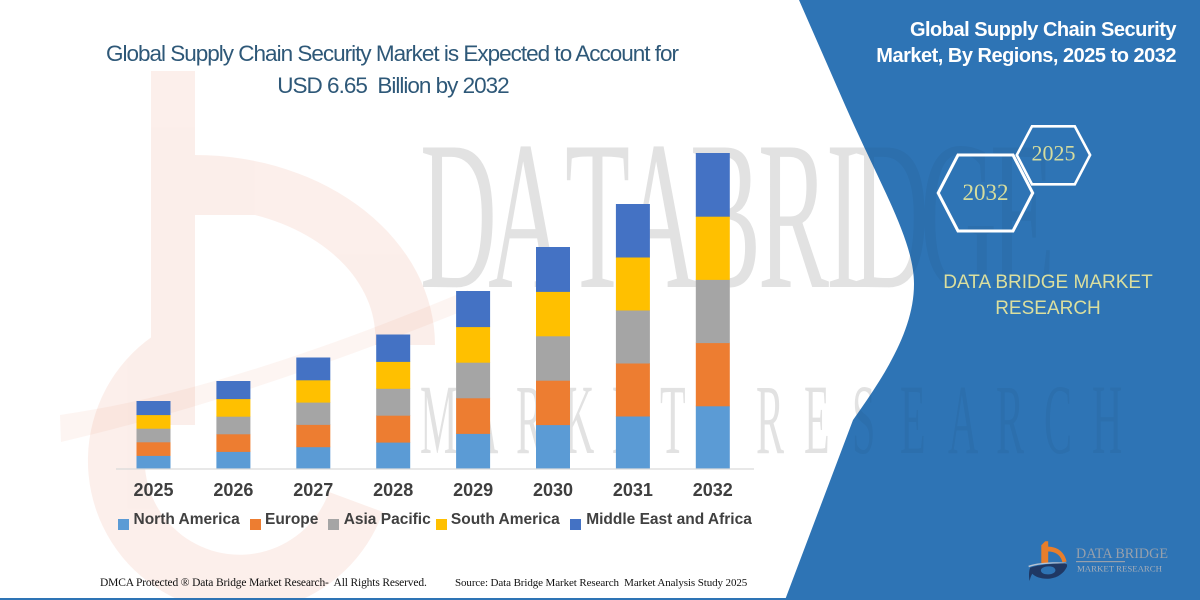 The height and width of the screenshot is (600, 1200). Describe the element at coordinates (1054, 153) in the screenshot. I see `svg-text: 2025` at that location.